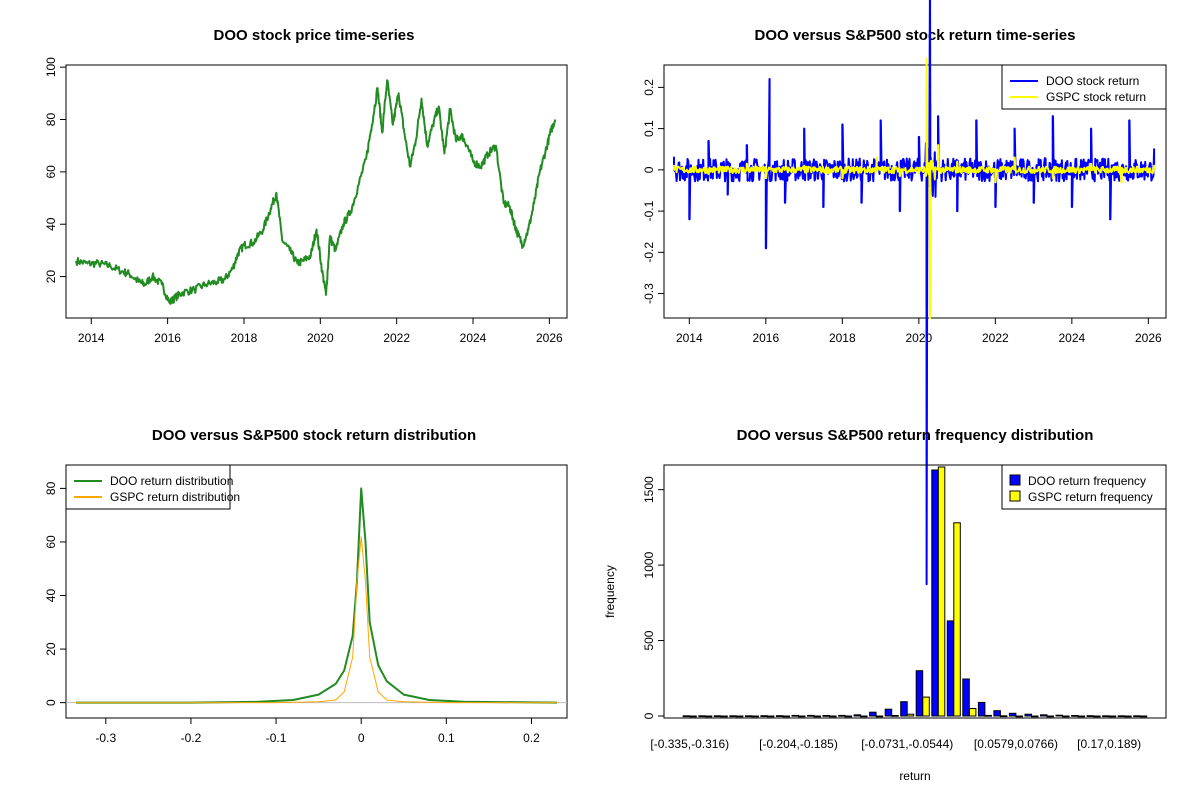  Describe the element at coordinates (649, 169) in the screenshot. I see `y-tick-label-1-3: 0` at that location.